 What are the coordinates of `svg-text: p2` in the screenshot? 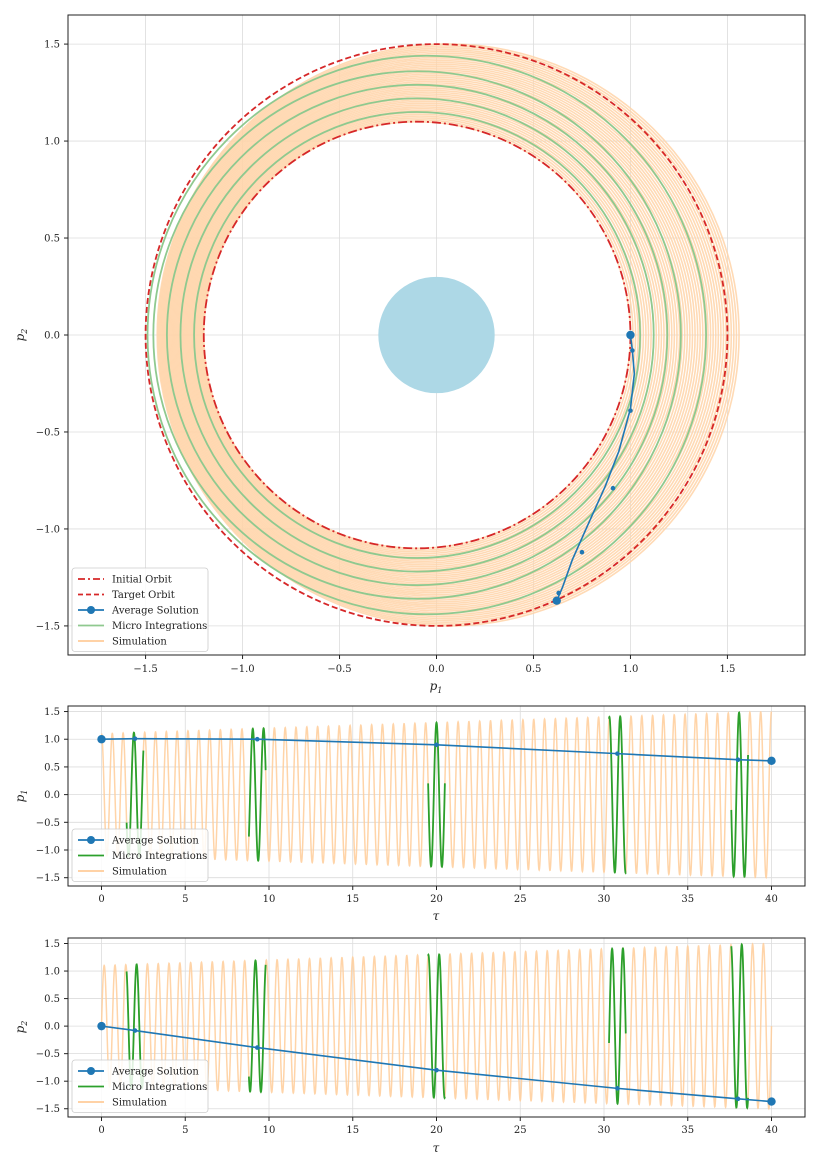 It's located at (21, 1027).